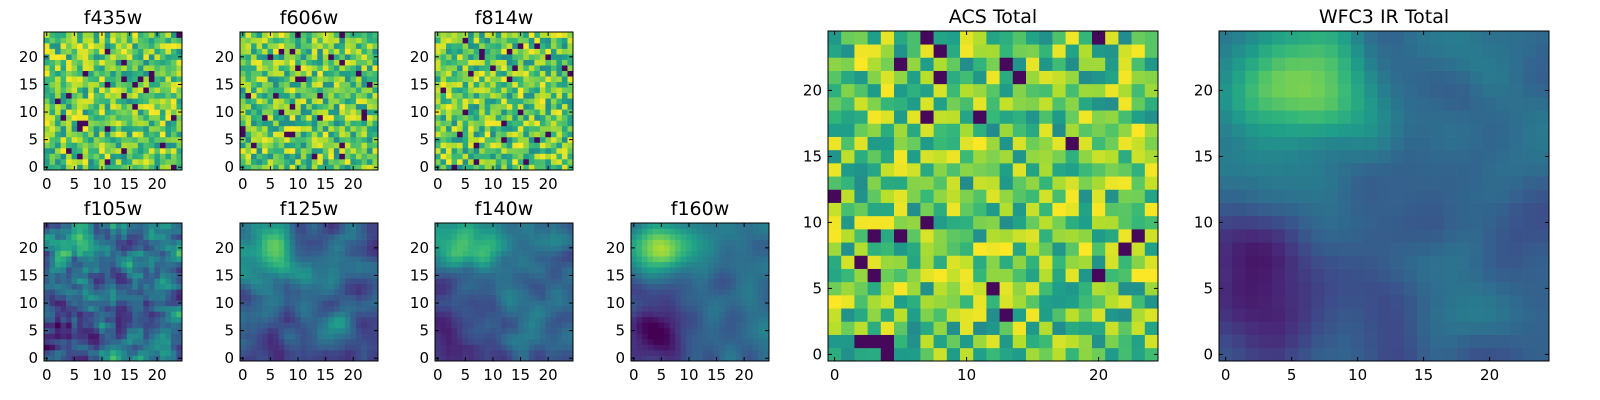  I want to click on x-tick-label: 10, so click(297, 375).